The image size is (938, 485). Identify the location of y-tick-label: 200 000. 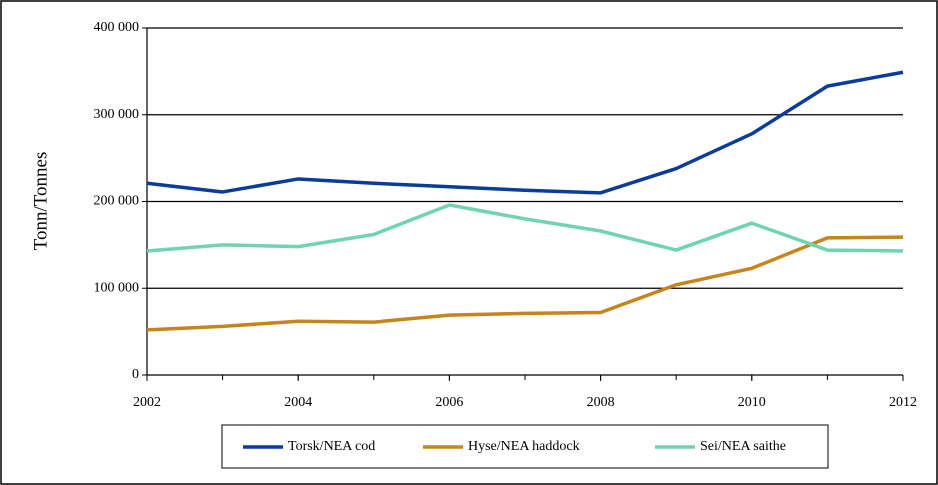
(117, 201).